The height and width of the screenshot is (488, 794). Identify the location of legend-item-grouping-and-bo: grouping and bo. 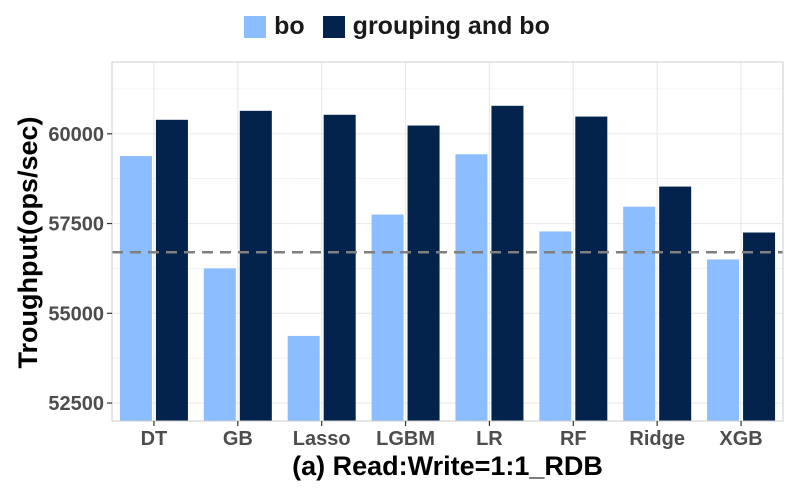
(436, 26).